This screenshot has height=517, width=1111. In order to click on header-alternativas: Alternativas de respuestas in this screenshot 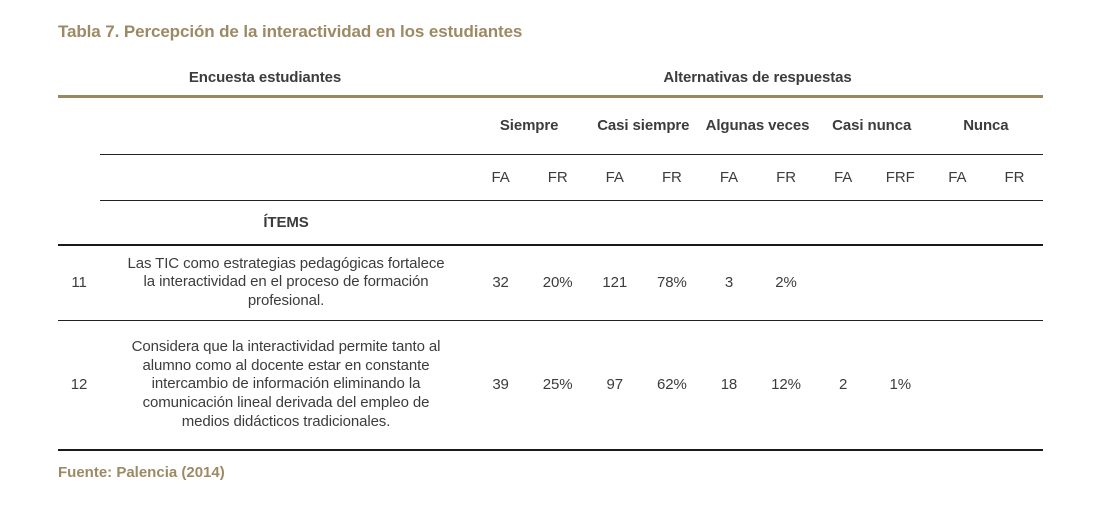, I will do `click(757, 79)`.